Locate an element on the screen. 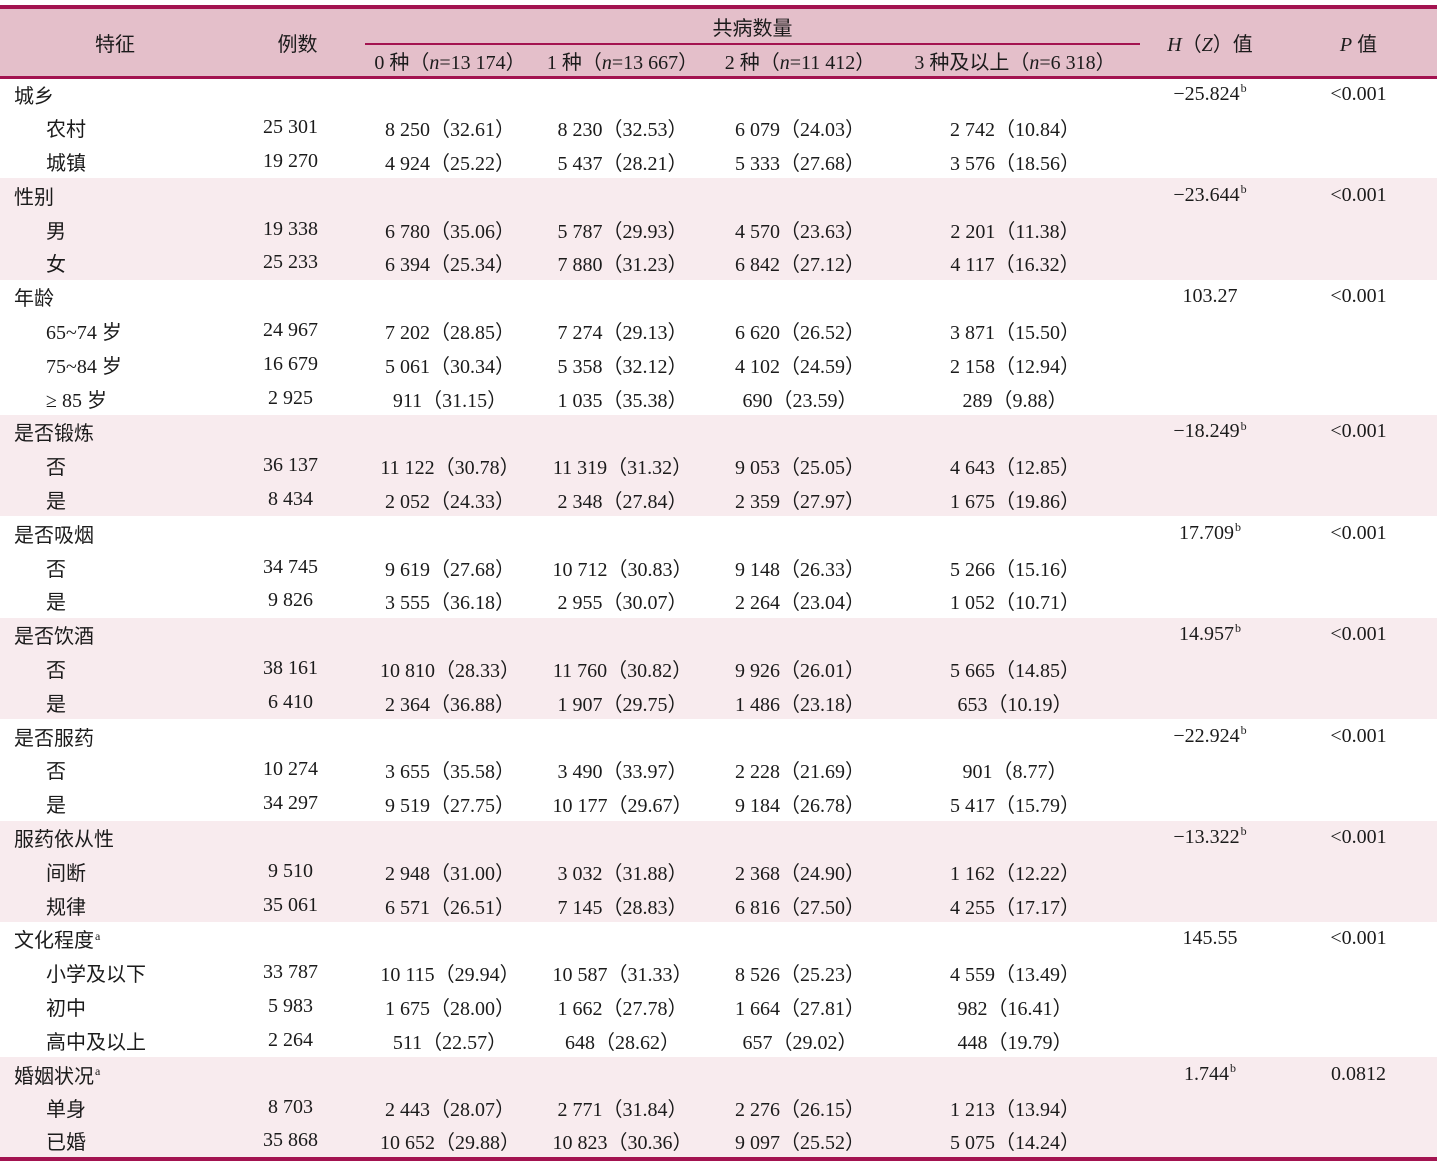 This screenshot has height=1170, width=1437. group-label: 性别 is located at coordinates (570, 195).